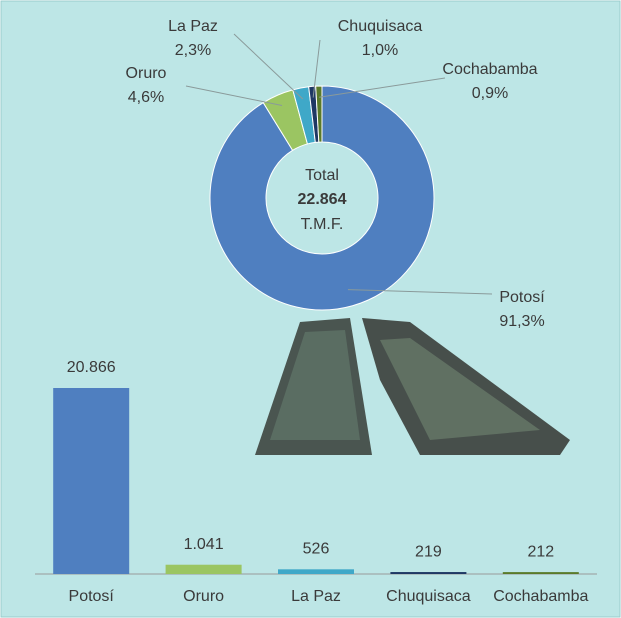  Describe the element at coordinates (146, 97) in the screenshot. I see `slice-value: 4,6%` at that location.